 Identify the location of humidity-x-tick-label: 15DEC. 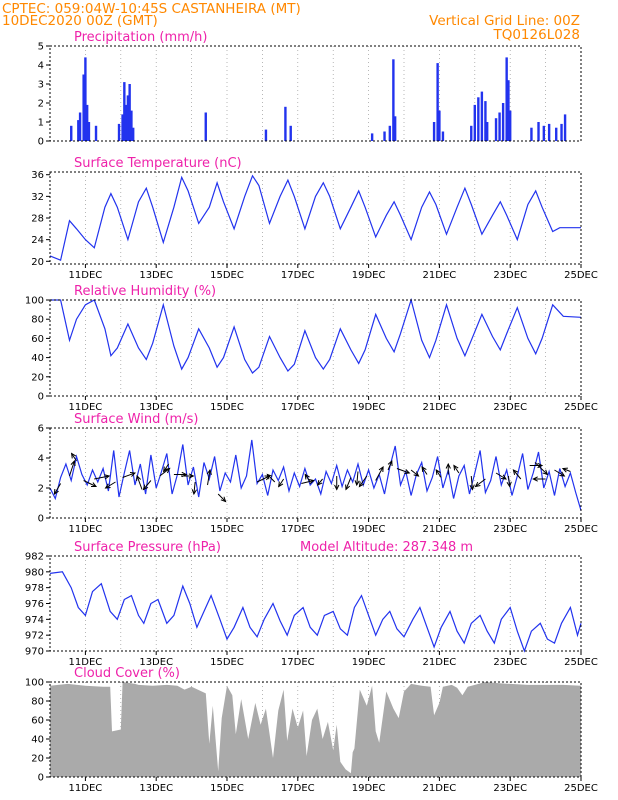
(227, 407).